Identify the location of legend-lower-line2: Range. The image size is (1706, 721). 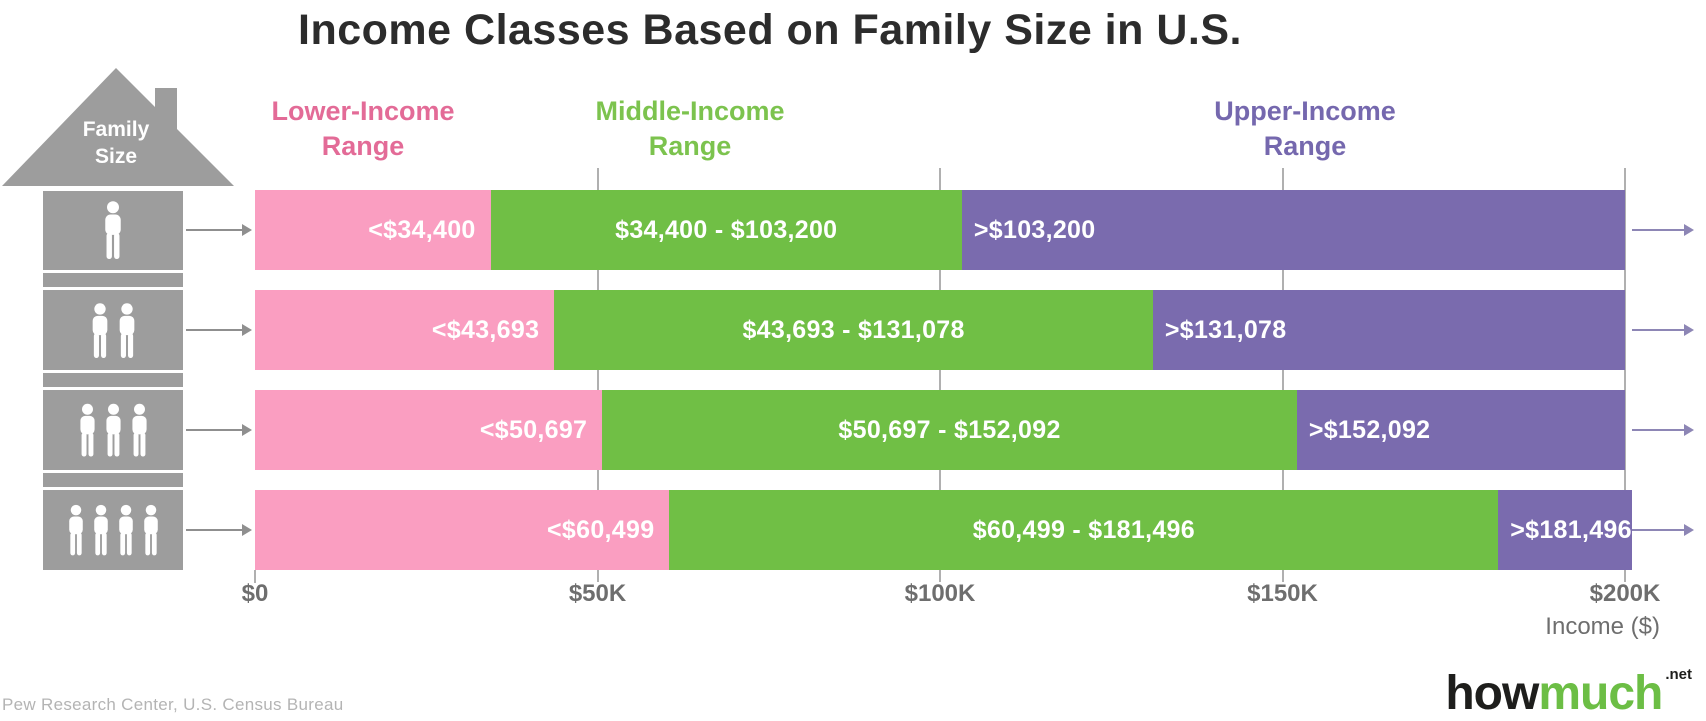
(363, 146).